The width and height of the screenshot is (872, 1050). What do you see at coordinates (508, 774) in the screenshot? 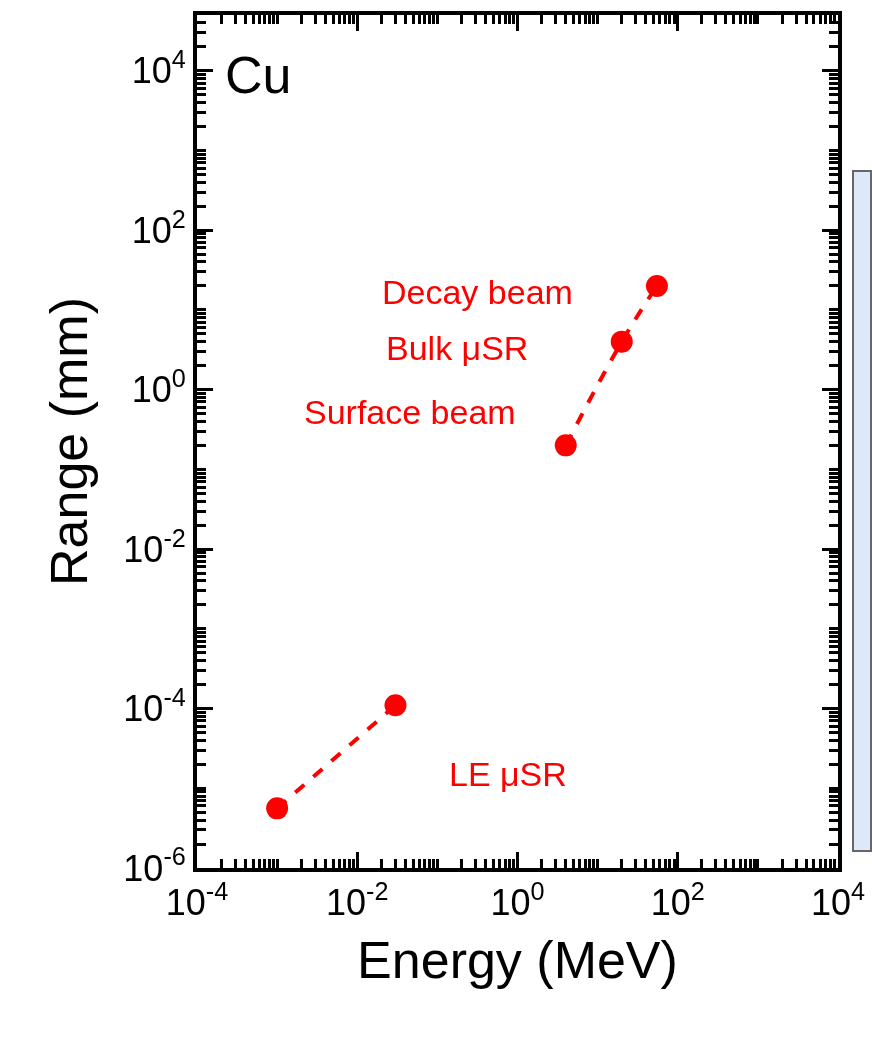
I see `annotation: LE μSR` at bounding box center [508, 774].